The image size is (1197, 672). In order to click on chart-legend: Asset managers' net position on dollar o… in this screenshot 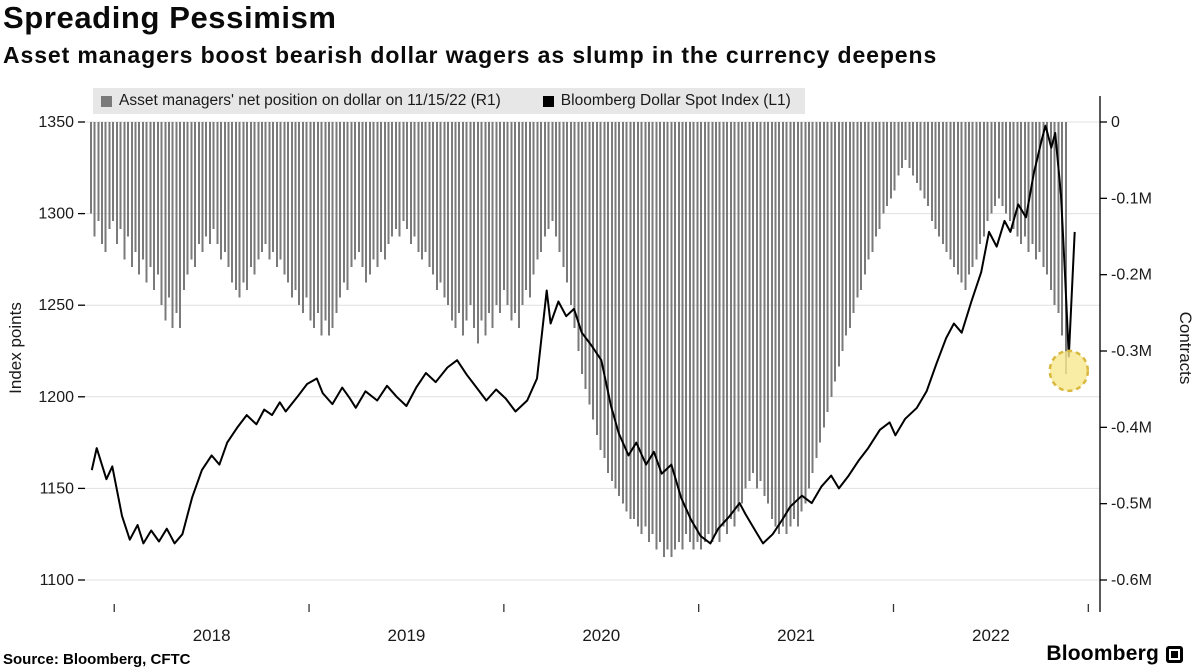, I will do `click(449, 101)`.